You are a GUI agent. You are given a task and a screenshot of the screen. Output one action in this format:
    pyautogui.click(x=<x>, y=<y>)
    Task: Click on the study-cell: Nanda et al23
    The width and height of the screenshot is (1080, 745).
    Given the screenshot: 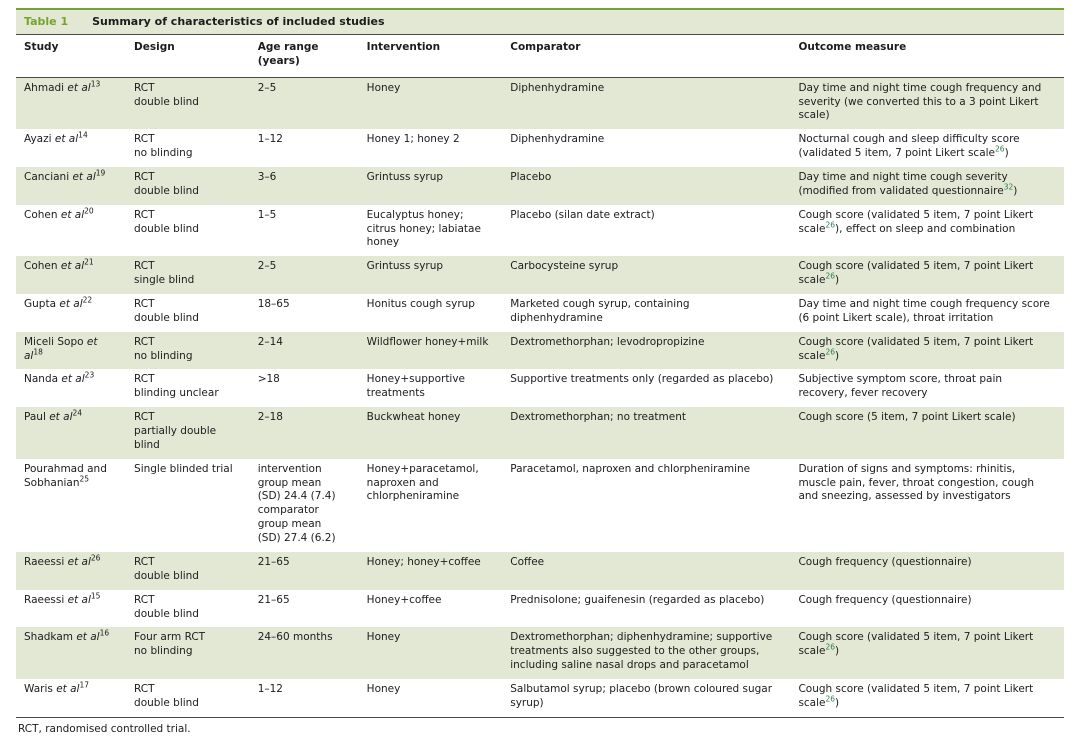 What is the action you would take?
    pyautogui.click(x=59, y=378)
    